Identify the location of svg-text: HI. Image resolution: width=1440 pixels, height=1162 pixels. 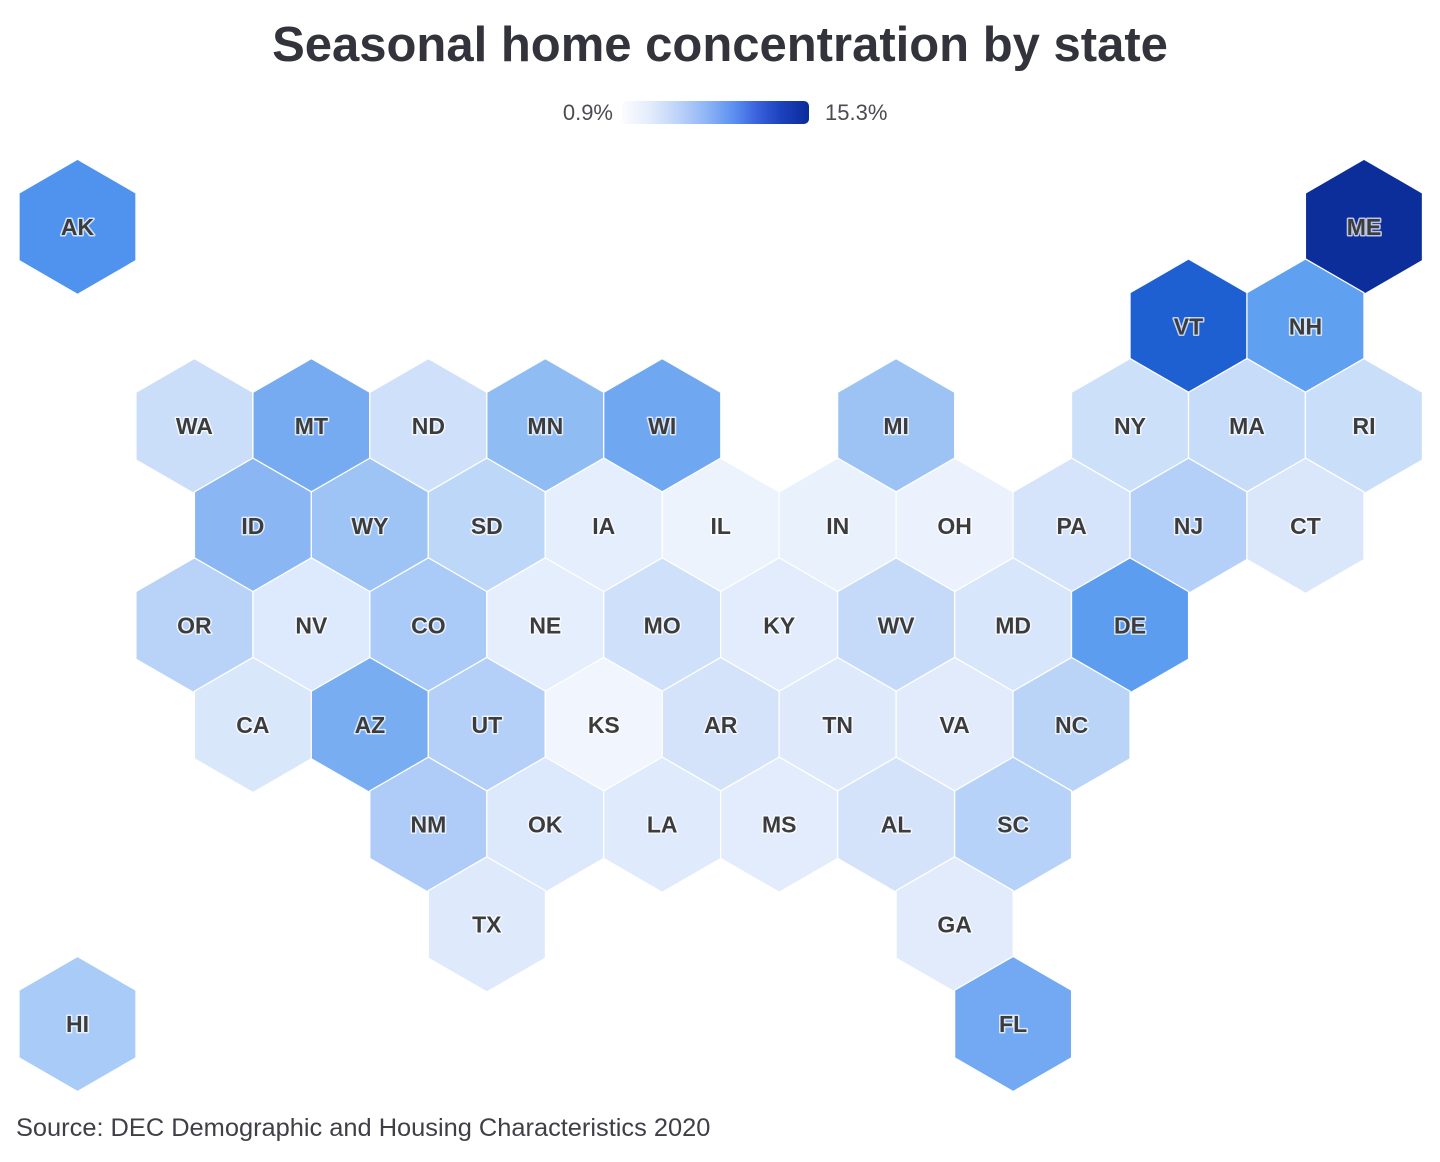
(77, 1024).